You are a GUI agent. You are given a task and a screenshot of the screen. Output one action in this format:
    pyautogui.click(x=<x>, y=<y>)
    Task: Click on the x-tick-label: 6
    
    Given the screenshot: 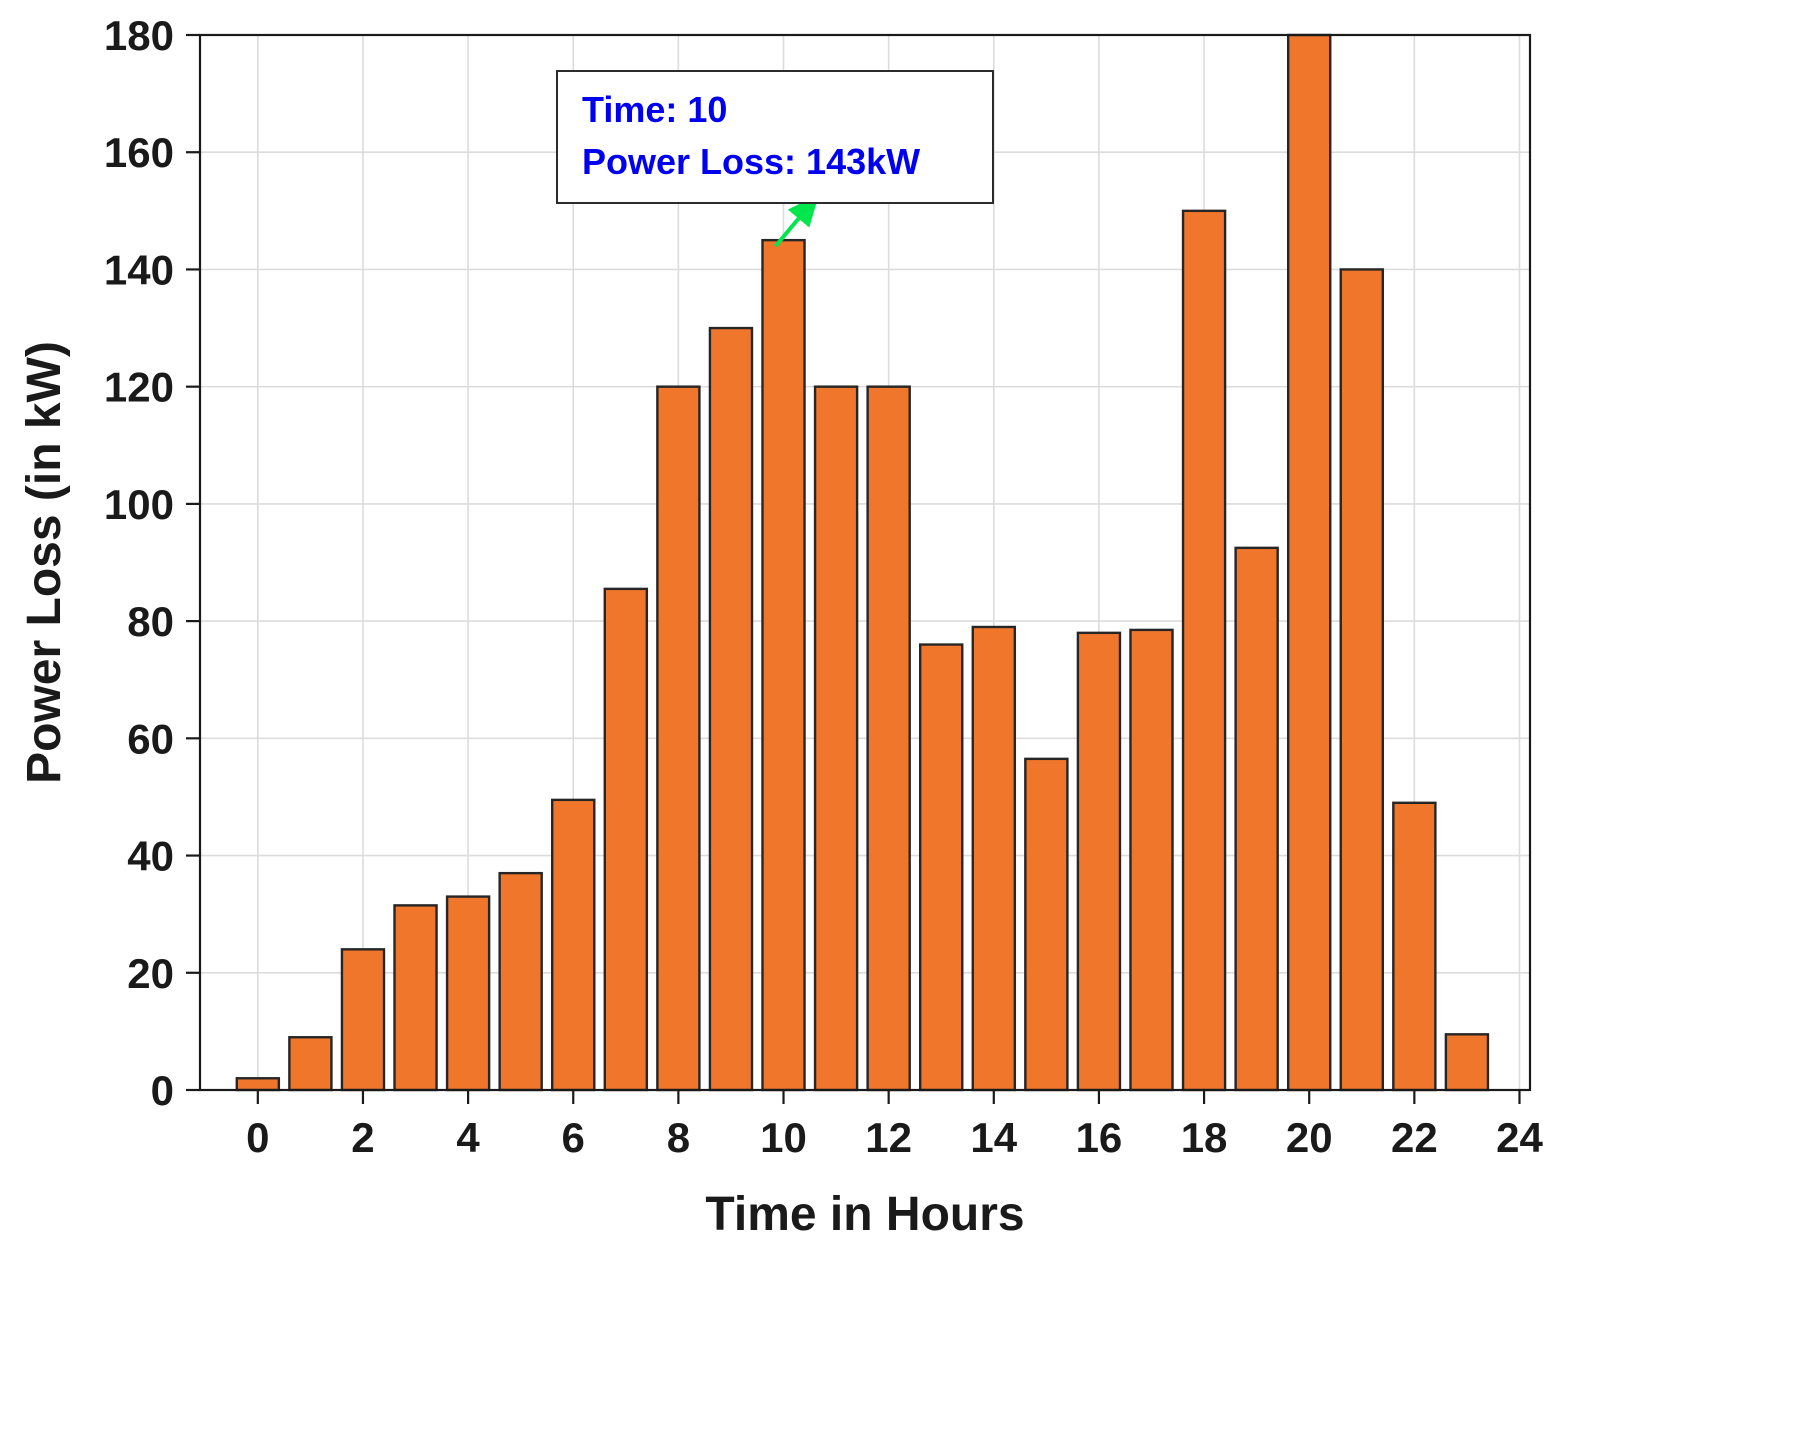 What is the action you would take?
    pyautogui.click(x=573, y=1137)
    